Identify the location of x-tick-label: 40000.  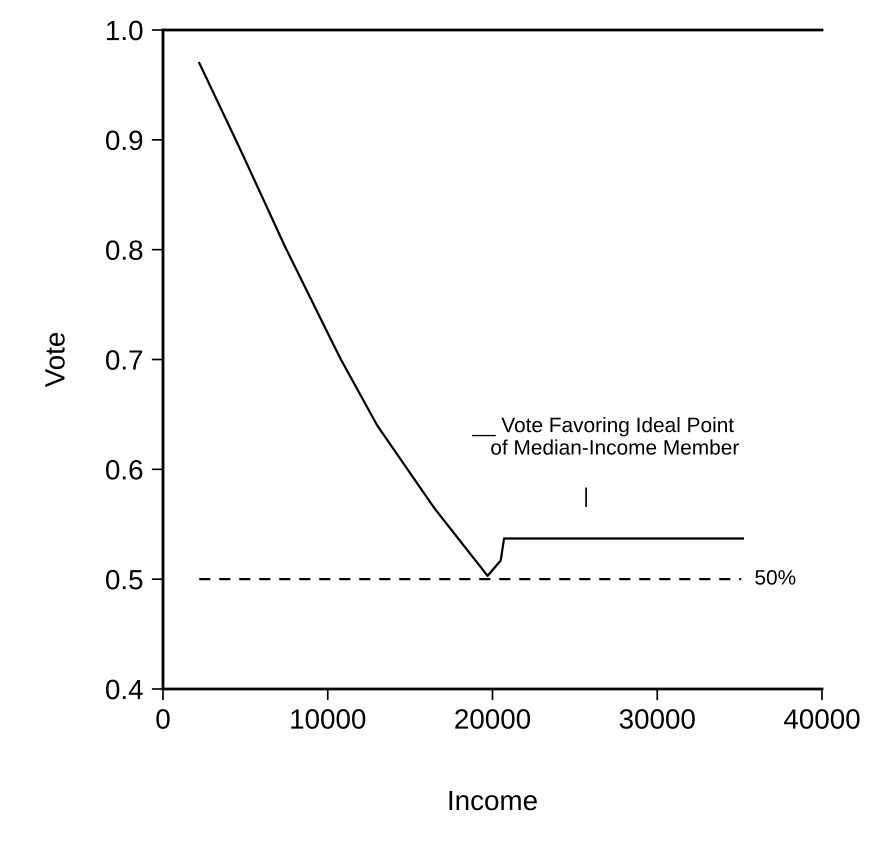
(822, 719).